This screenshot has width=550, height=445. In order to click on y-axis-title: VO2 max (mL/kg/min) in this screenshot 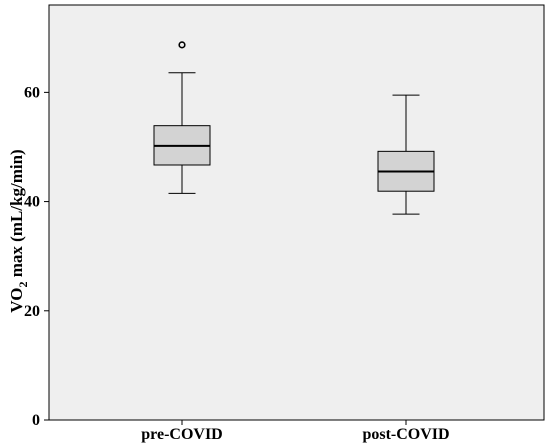, I will do `click(18, 230)`.